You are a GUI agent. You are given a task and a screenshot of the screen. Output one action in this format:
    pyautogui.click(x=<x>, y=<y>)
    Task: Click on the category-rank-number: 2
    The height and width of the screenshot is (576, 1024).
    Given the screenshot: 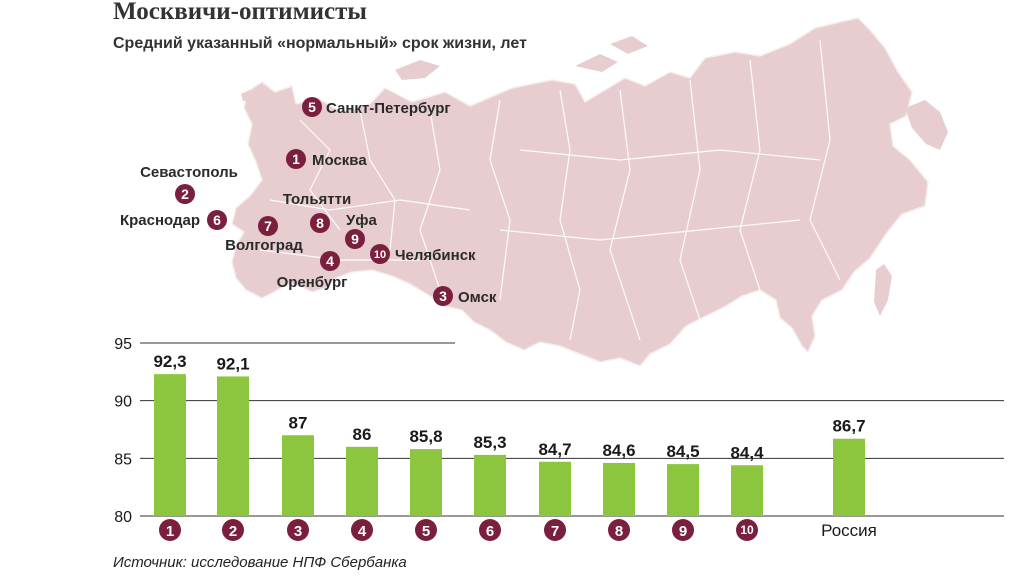 What is the action you would take?
    pyautogui.click(x=233, y=531)
    